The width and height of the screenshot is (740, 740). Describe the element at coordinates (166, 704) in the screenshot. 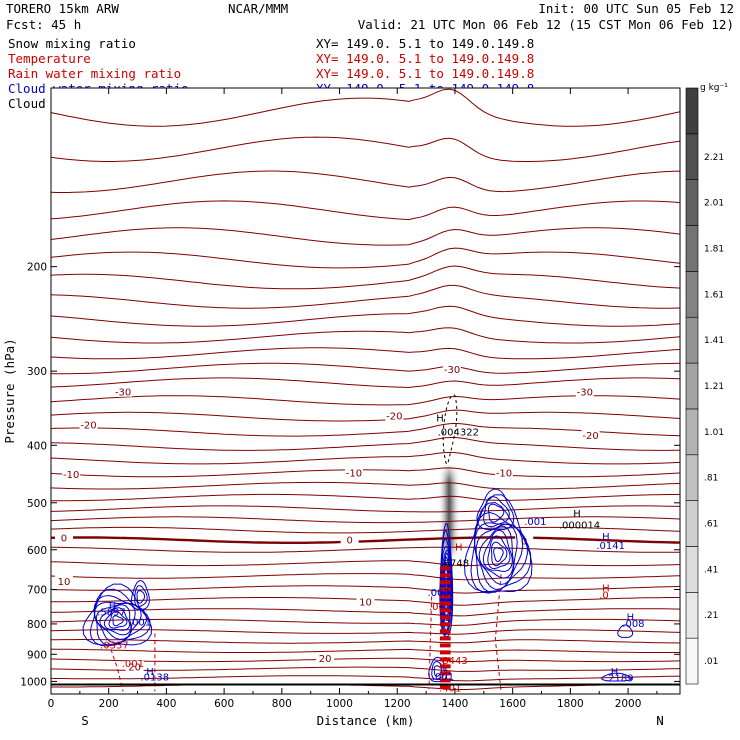

I see `x-tick-label: 400` at that location.